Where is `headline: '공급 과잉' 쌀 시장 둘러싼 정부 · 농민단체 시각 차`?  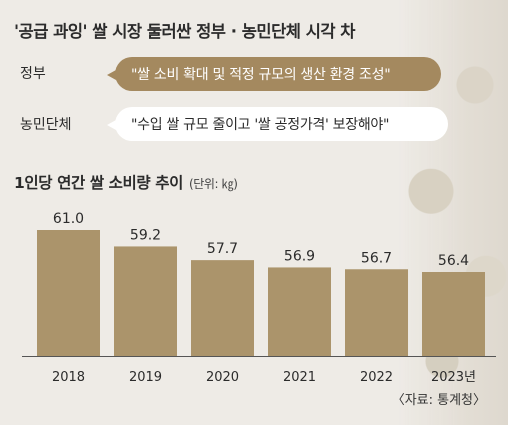
headline: '공급 과잉' 쌀 시장 둘러싼 정부 · 농민단체 시각 차 is located at coordinates (185, 31).